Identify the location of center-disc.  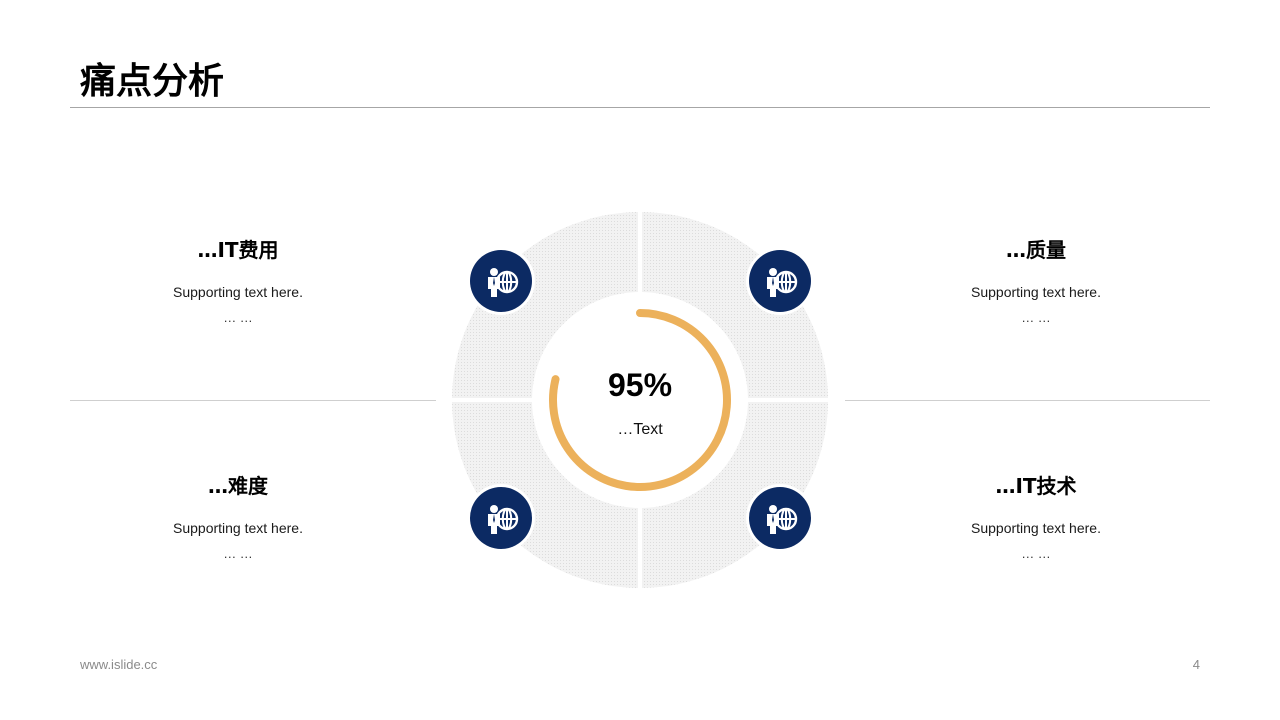
(640, 400).